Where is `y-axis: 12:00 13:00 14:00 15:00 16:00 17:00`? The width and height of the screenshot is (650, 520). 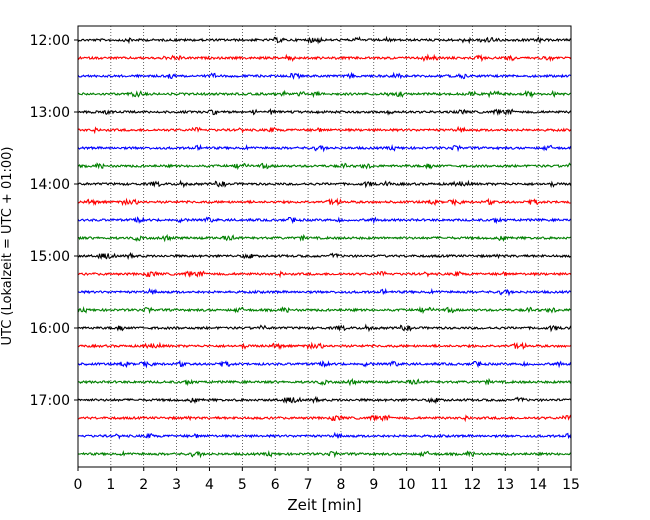
y-axis: 12:00 13:00 14:00 15:00 16:00 17:00 is located at coordinates (54, 221).